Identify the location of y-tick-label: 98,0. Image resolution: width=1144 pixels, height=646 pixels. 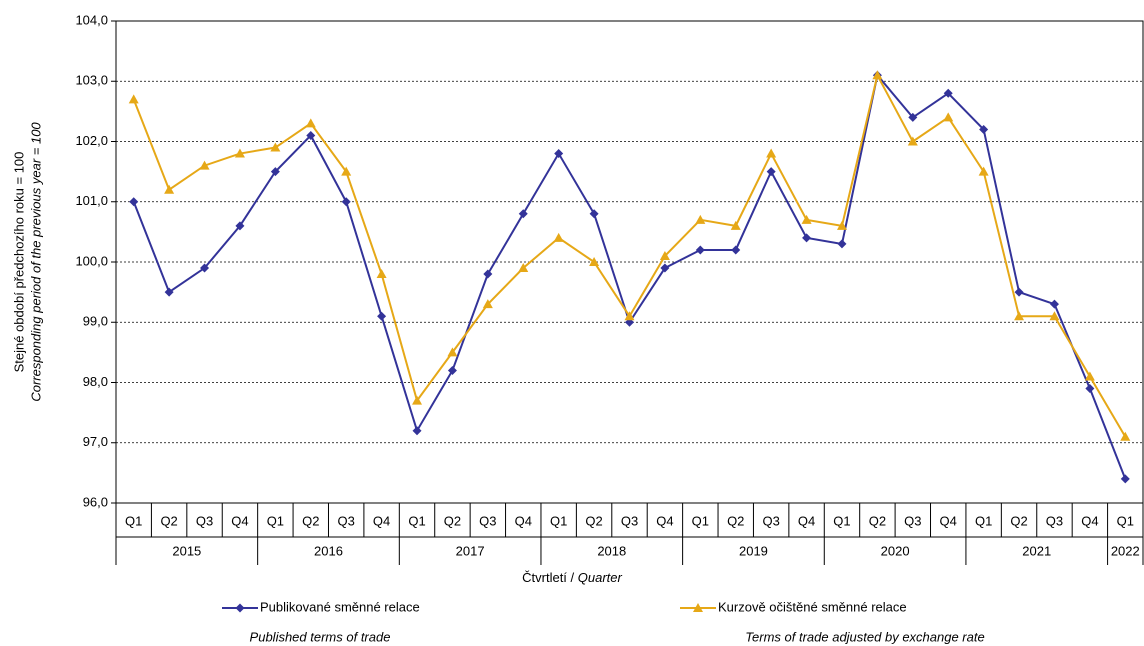
(95, 381).